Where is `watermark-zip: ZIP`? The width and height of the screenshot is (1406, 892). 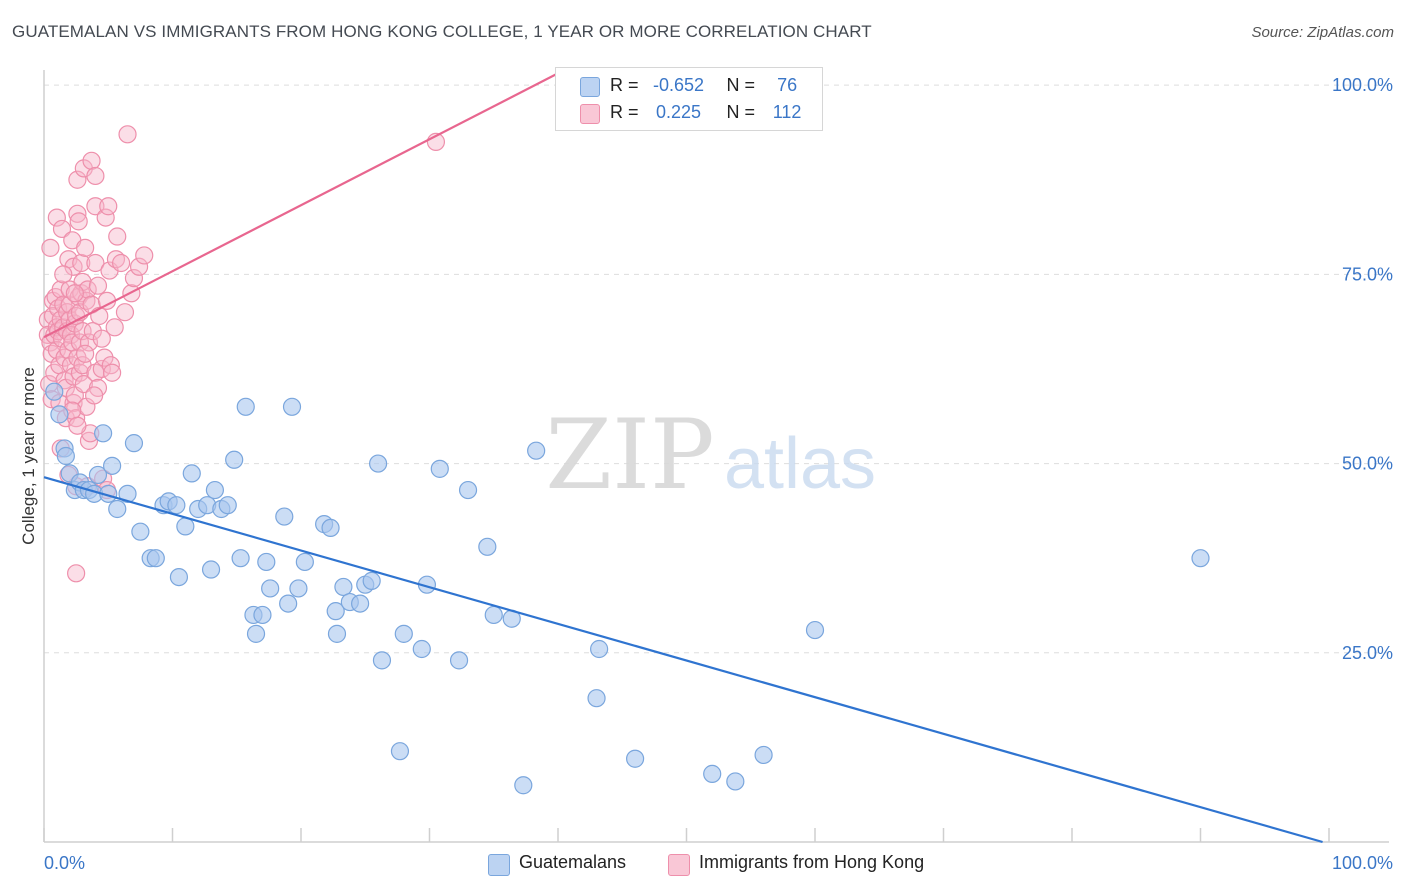 watermark-zip: ZIP is located at coordinates (629, 455).